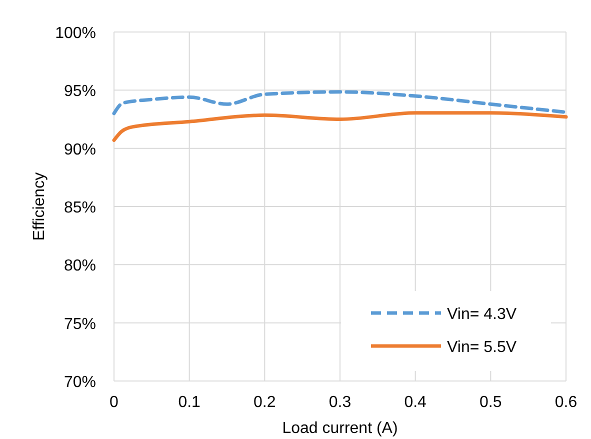 This screenshot has width=591, height=439. What do you see at coordinates (80, 266) in the screenshot?
I see `y-tick-label: 80%` at bounding box center [80, 266].